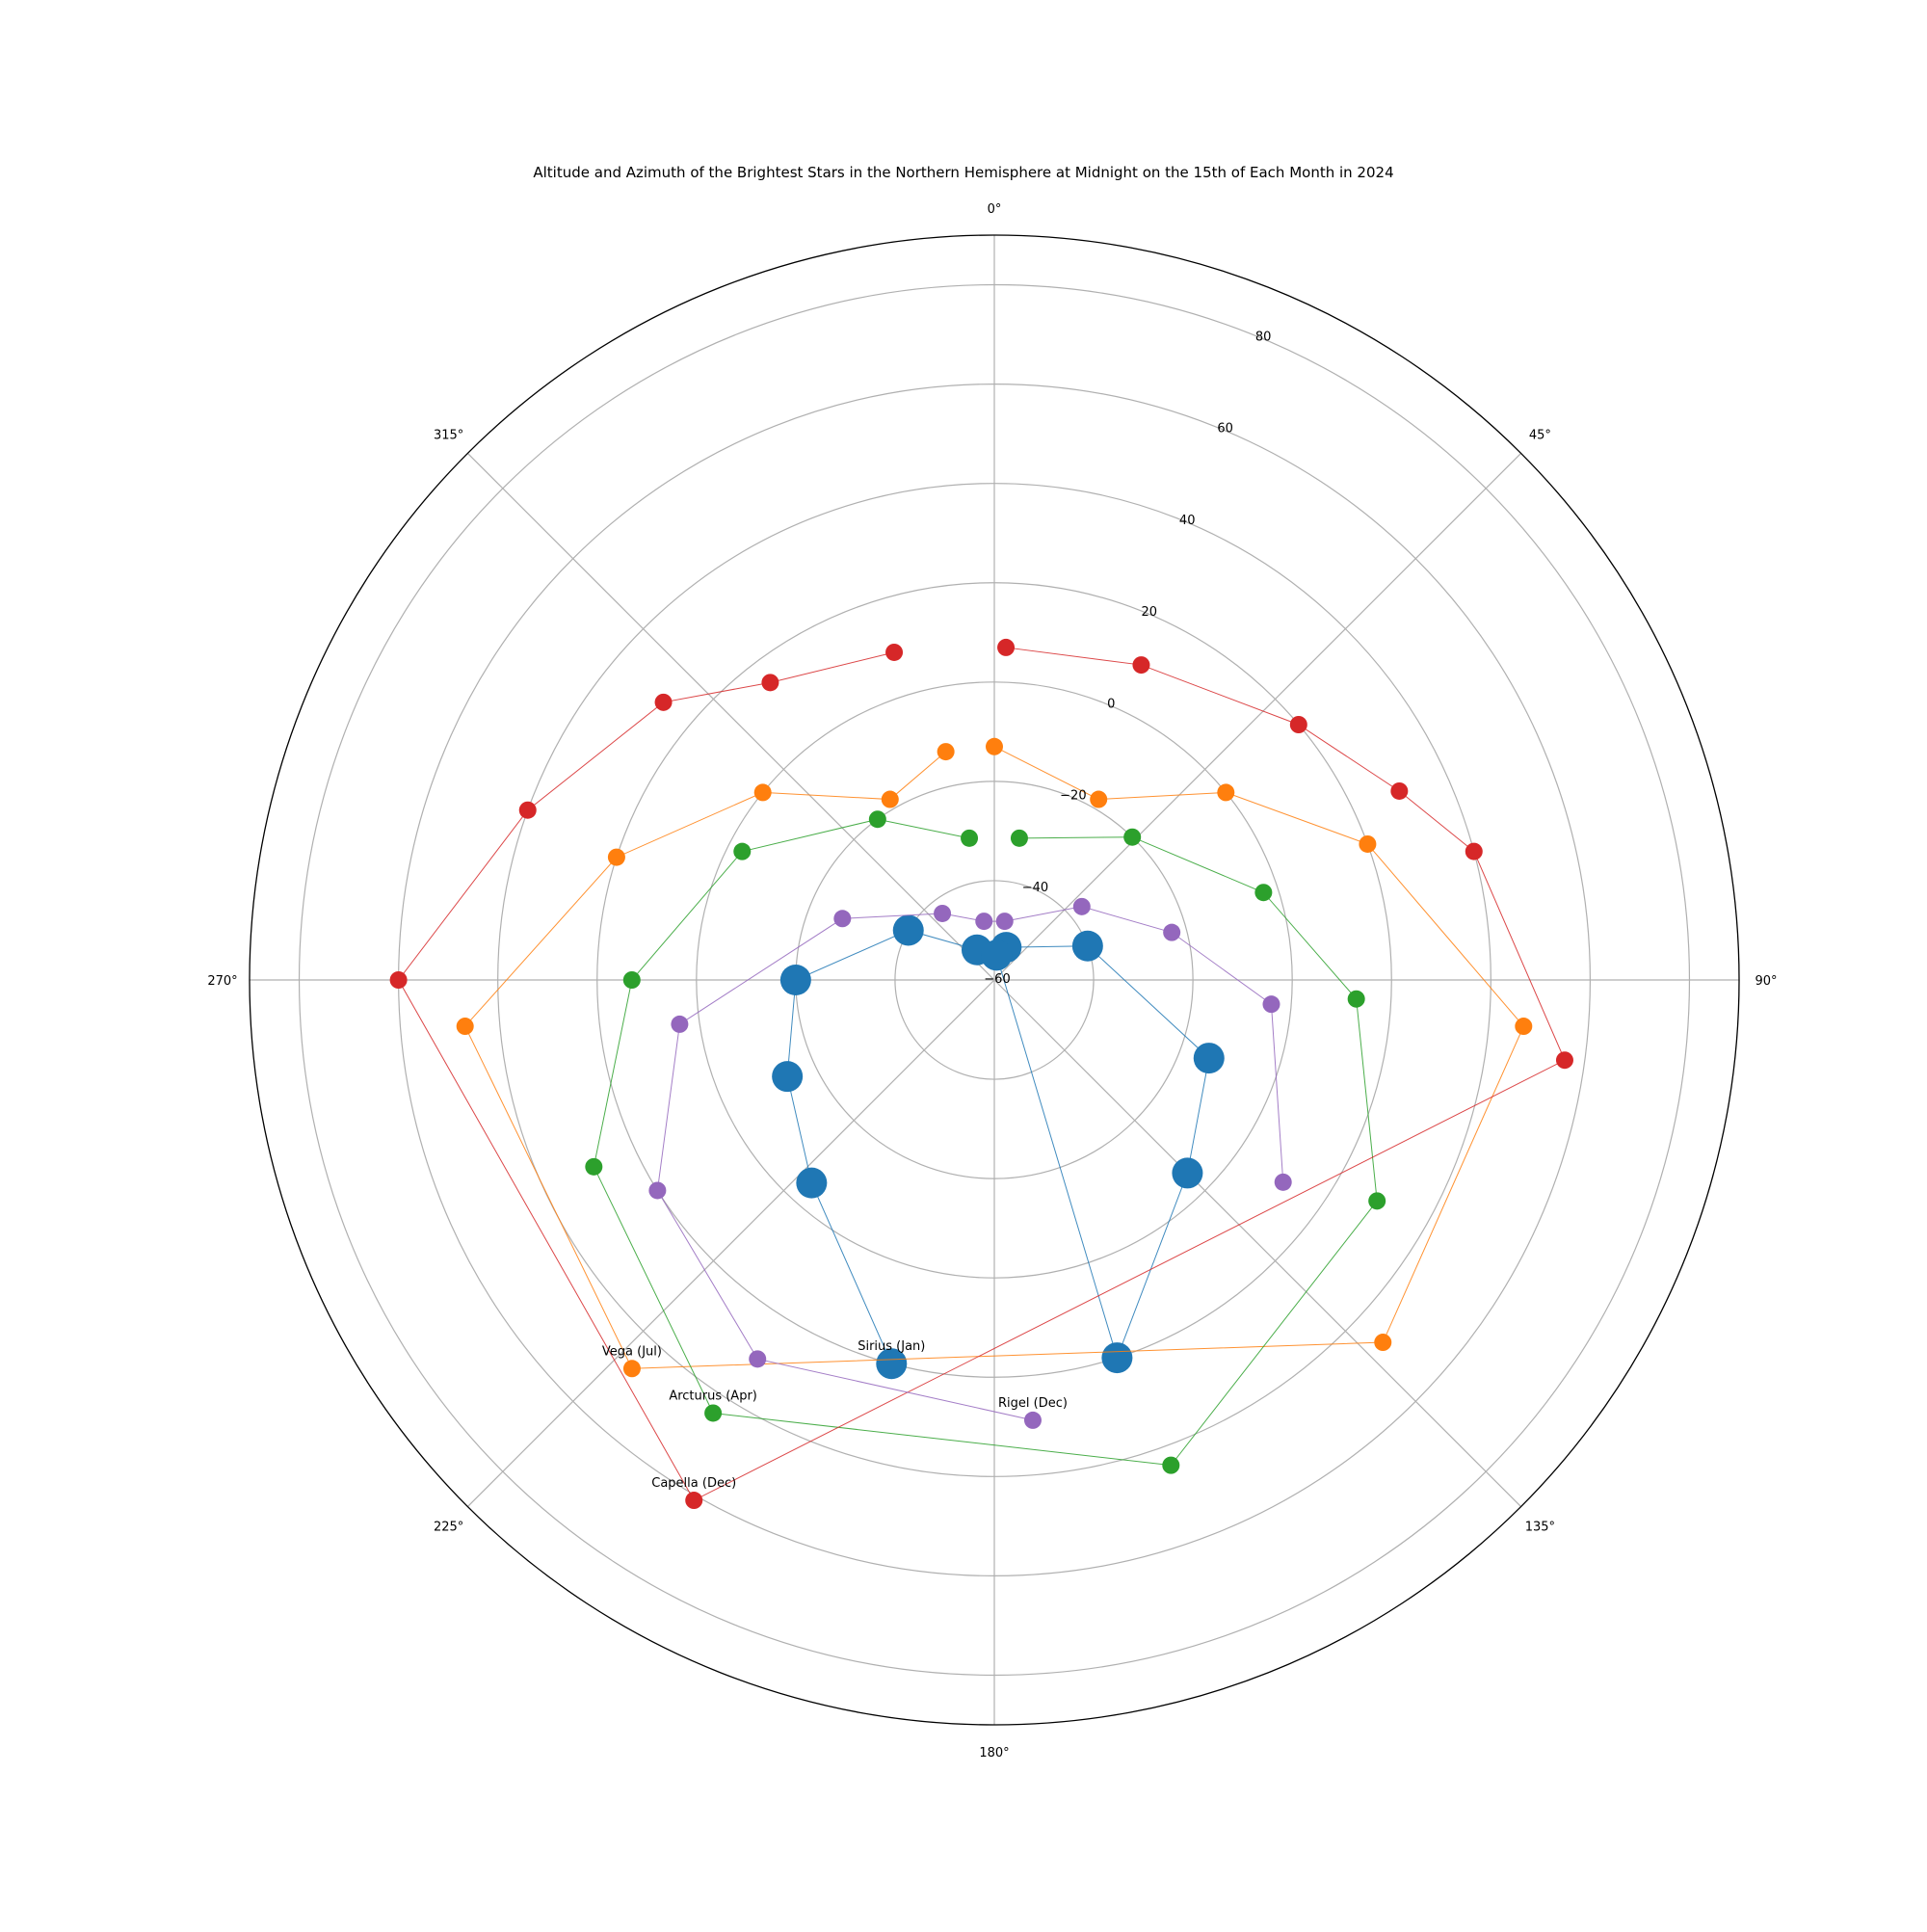 This screenshot has width=1927, height=1932. I want to click on theta-tick-label: 315°, so click(448, 436).